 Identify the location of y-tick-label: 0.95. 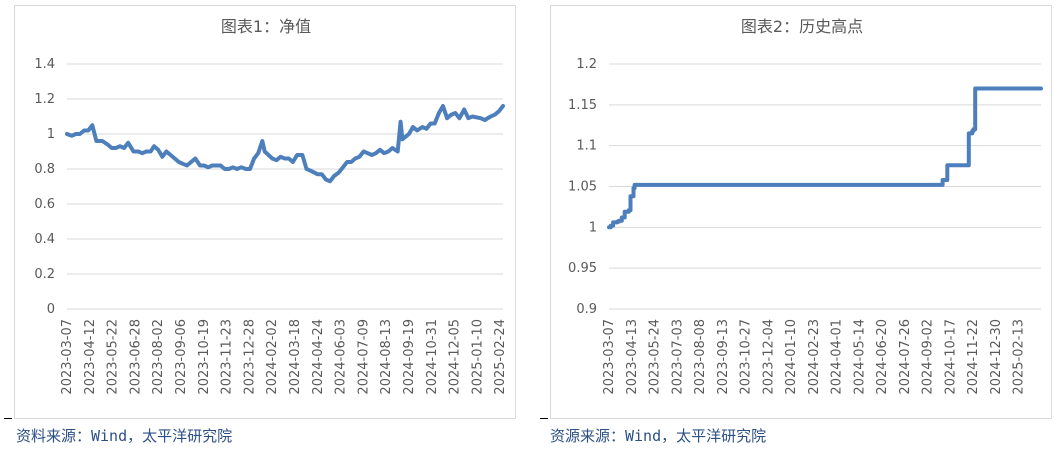
(582, 268).